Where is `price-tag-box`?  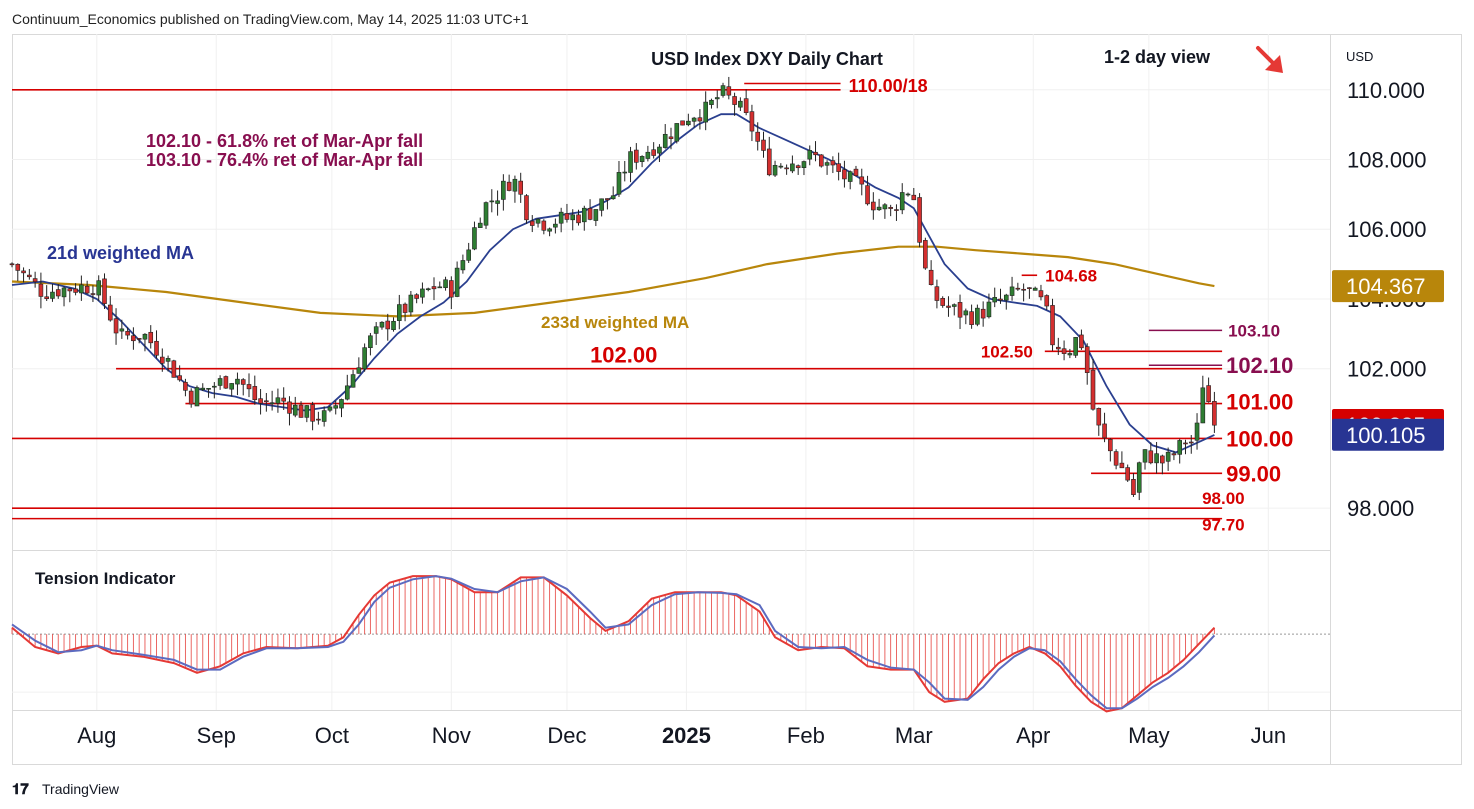
price-tag-box is located at coordinates (1388, 434).